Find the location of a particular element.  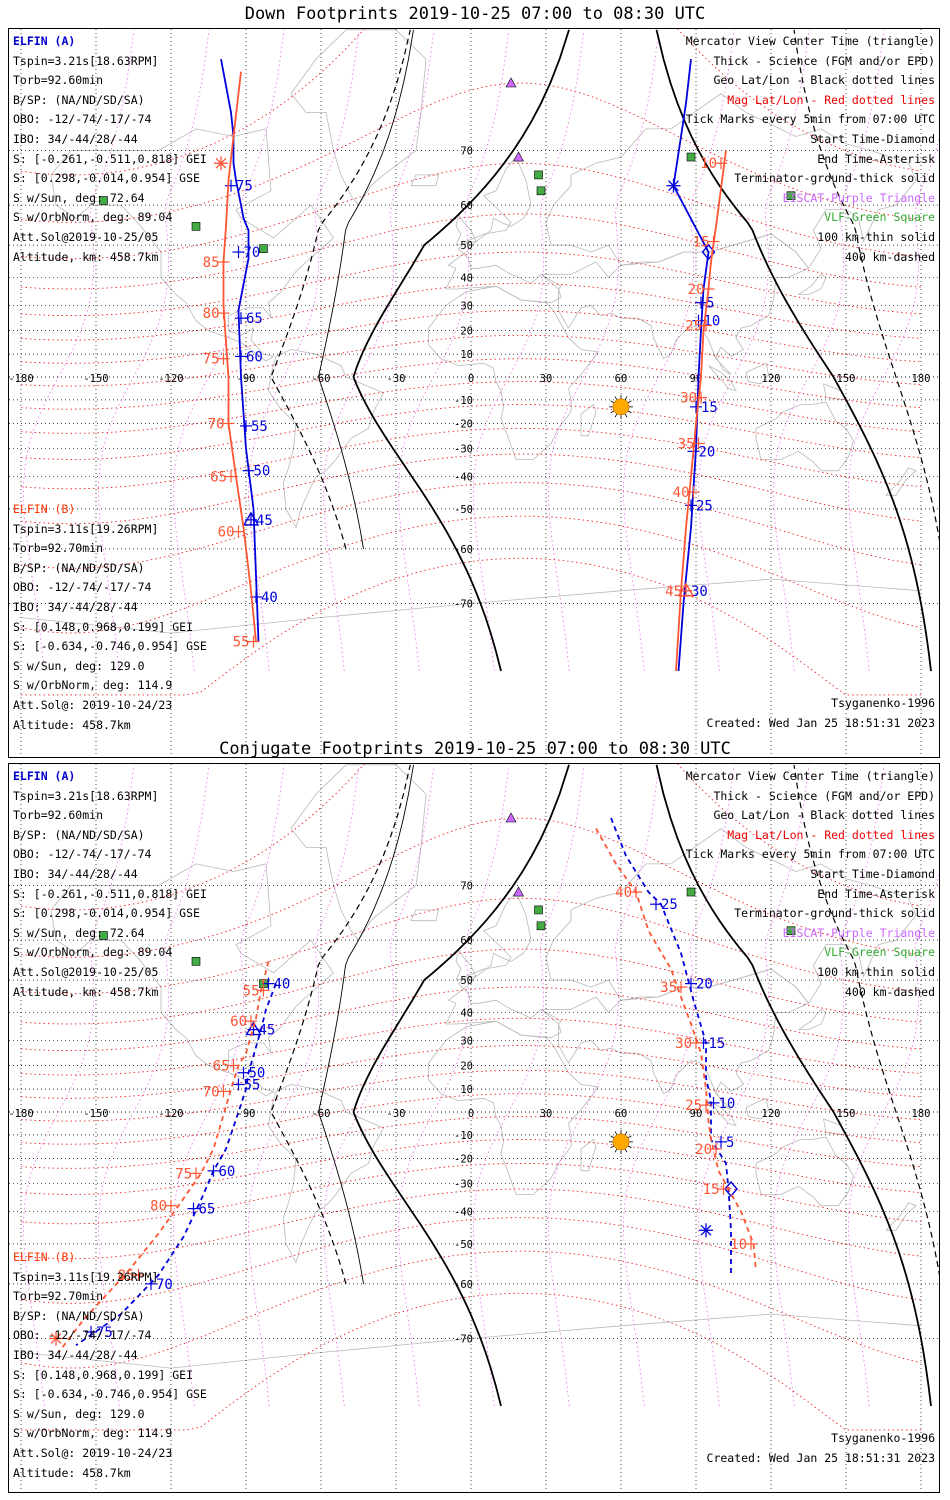

elfin-a-tick-label: 75 is located at coordinates (244, 187).